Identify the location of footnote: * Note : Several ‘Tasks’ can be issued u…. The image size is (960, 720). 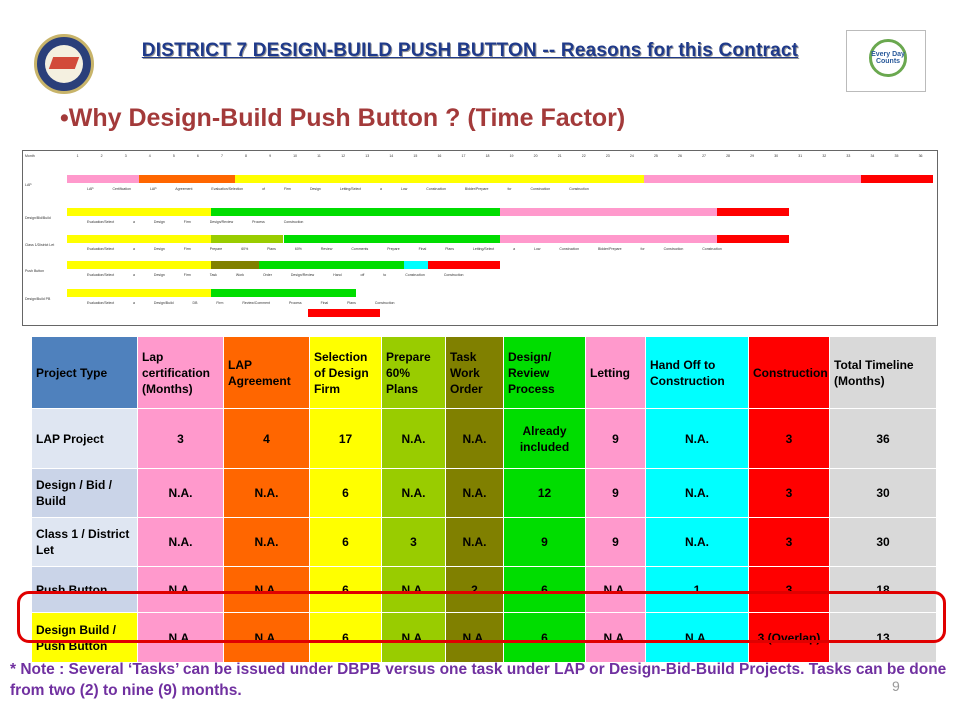
(478, 680).